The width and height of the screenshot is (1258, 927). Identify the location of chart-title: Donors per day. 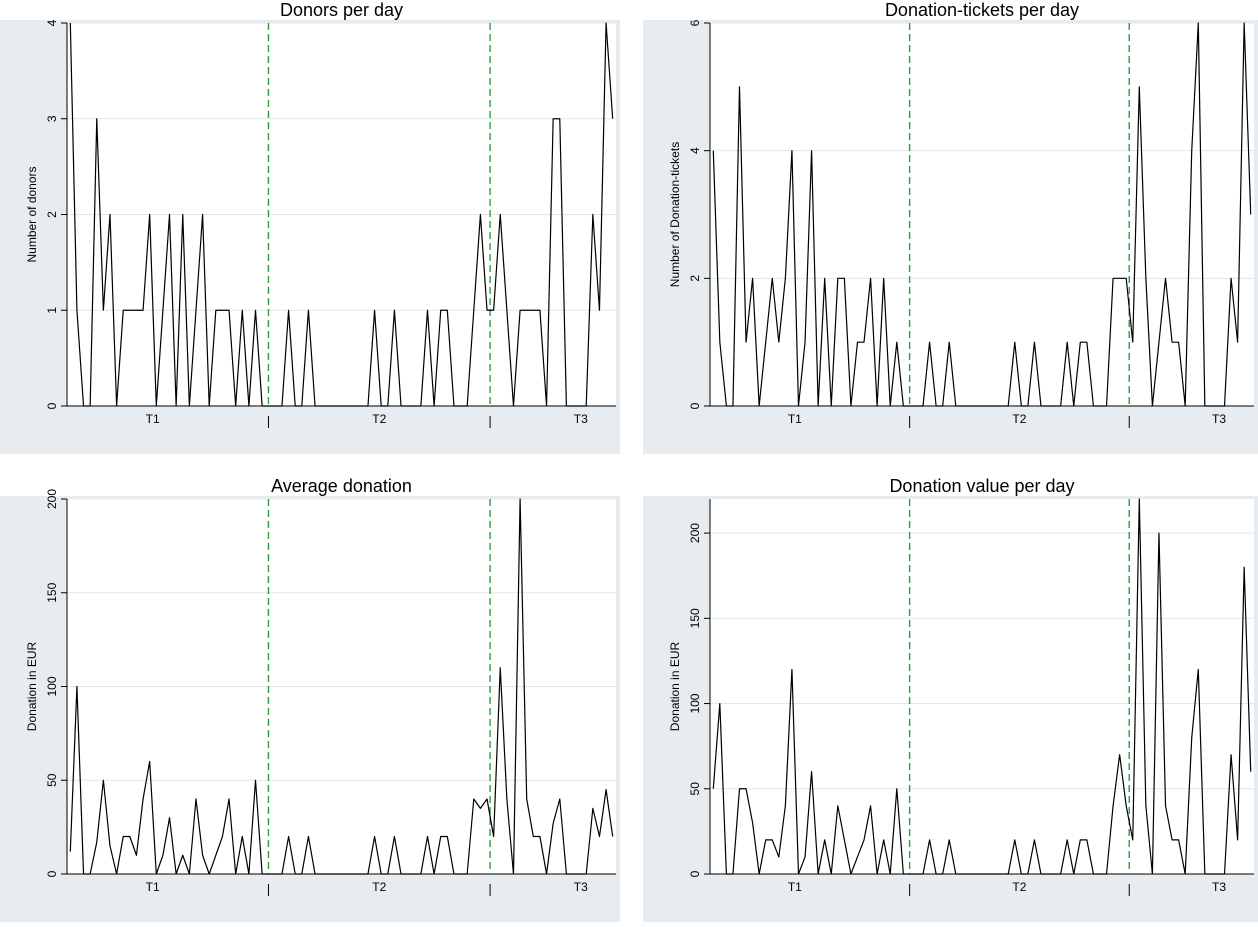
(341, 10).